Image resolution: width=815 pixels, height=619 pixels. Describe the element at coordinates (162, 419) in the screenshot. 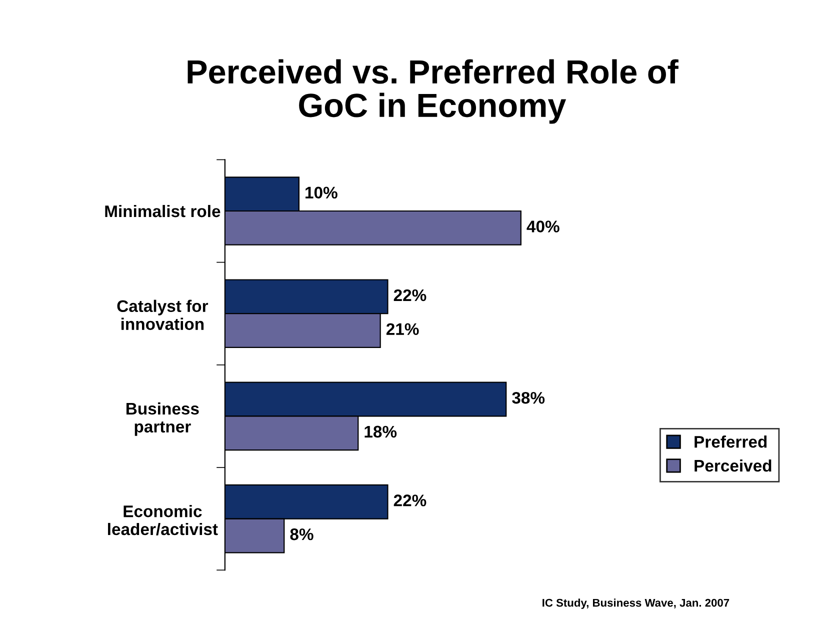

I see `y-tick-label: Business partner` at that location.